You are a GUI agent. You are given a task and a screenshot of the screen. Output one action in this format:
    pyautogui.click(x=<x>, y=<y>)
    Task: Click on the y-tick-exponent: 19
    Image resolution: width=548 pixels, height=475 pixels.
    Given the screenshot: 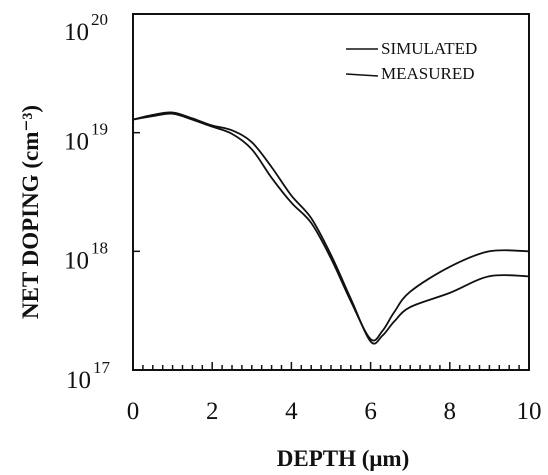 What is the action you would take?
    pyautogui.click(x=99, y=129)
    